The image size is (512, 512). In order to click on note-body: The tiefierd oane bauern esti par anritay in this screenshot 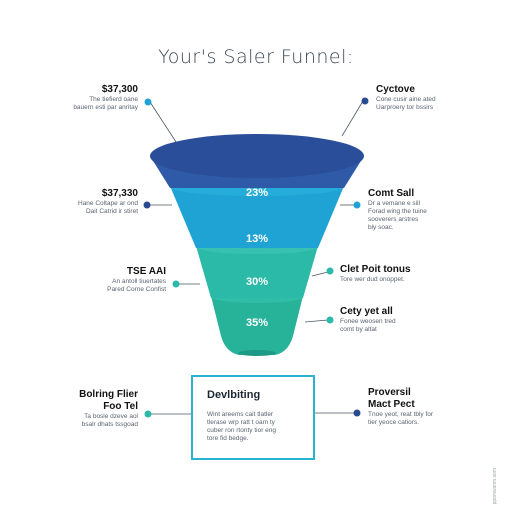, I will do `click(105, 103)`.